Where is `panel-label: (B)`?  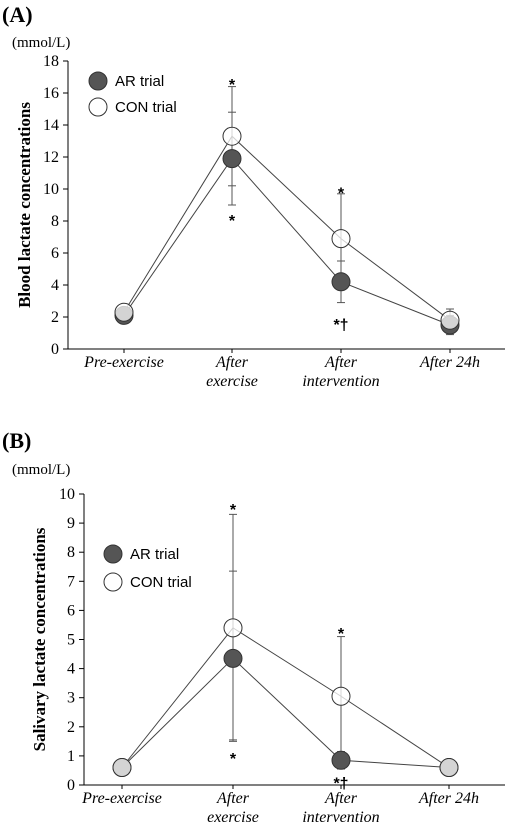 panel-label: (B) is located at coordinates (16, 440).